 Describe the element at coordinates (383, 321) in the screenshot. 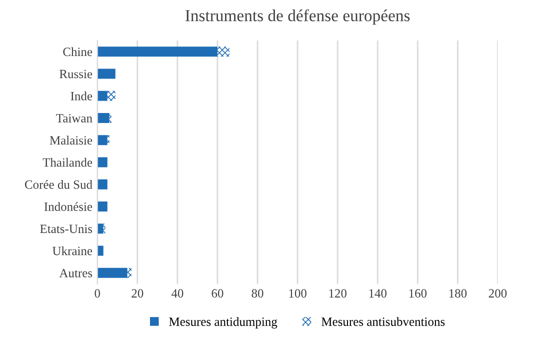

I see `legend-label: Mesures antisubventions` at that location.